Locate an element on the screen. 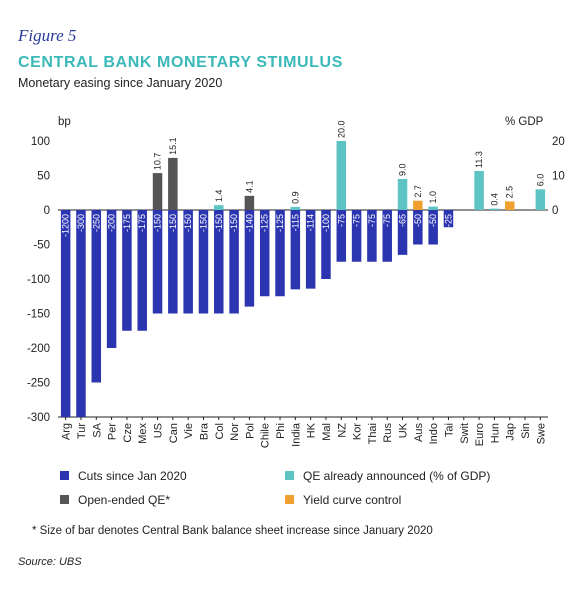 The width and height of the screenshot is (585, 603). cuts-value-label: -140 is located at coordinates (249, 223).